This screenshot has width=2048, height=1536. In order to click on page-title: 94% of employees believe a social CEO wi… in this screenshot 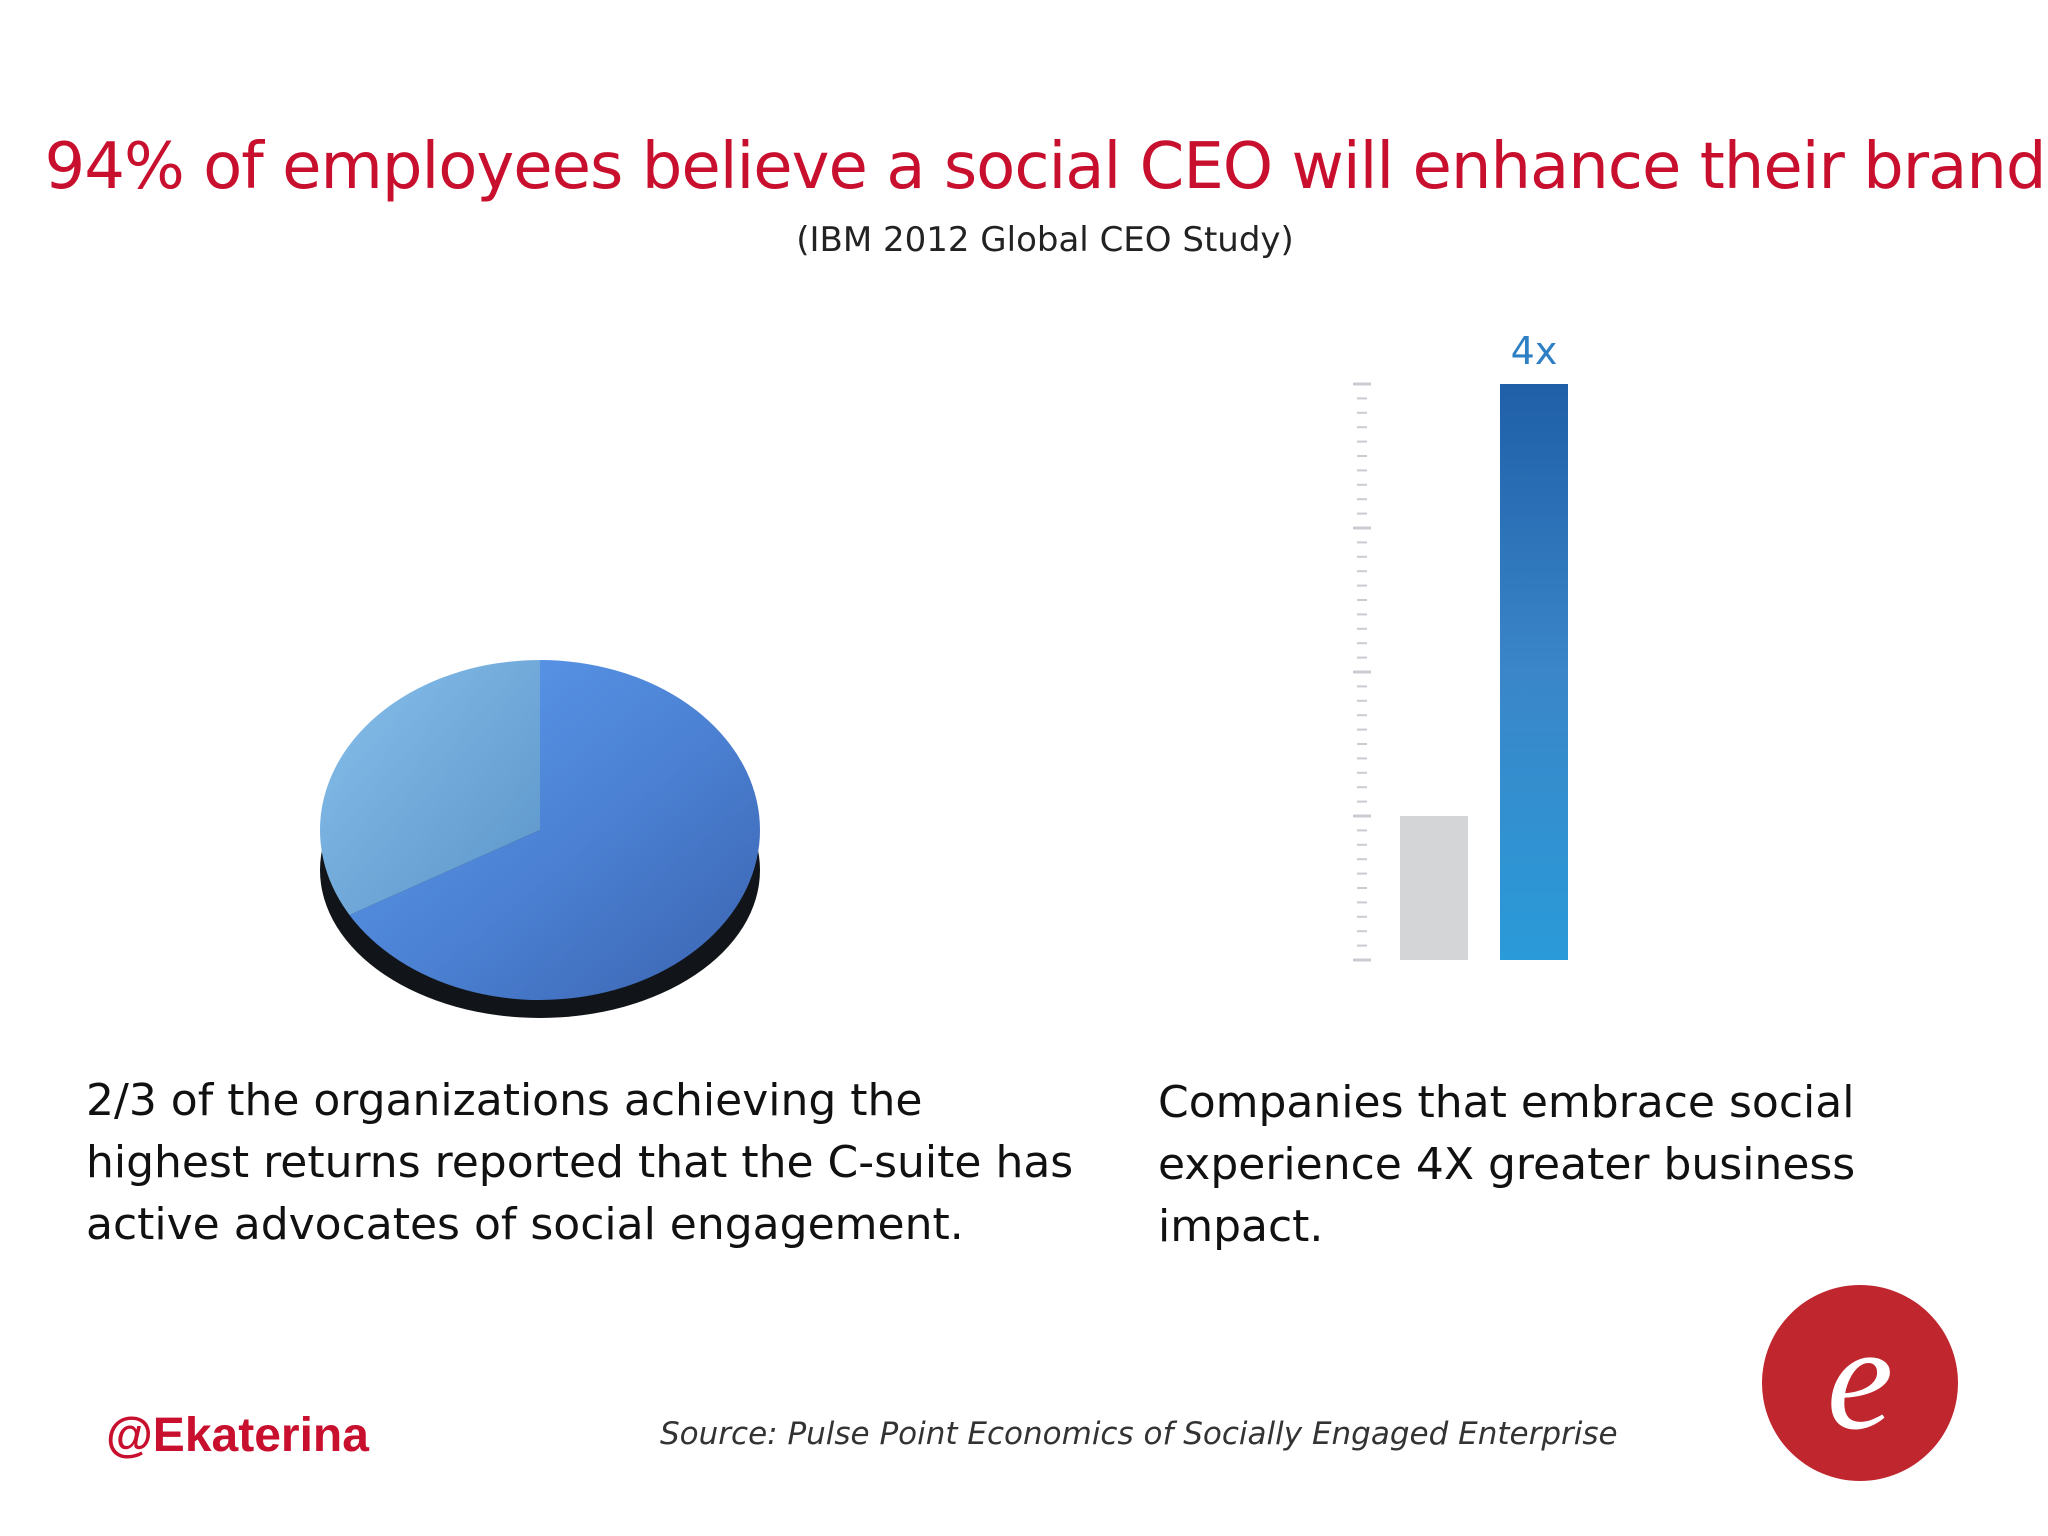, I will do `click(1045, 167)`.